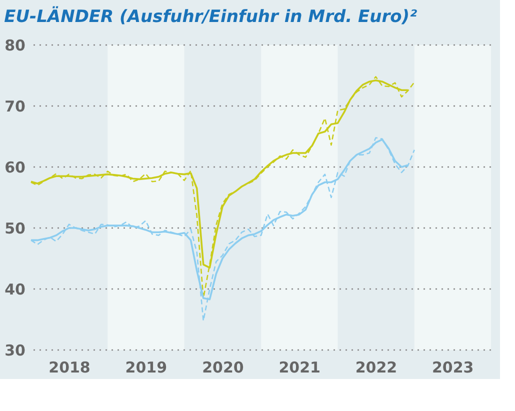  Describe the element at coordinates (15, 167) in the screenshot. I see `y-tick-label: 60` at that location.